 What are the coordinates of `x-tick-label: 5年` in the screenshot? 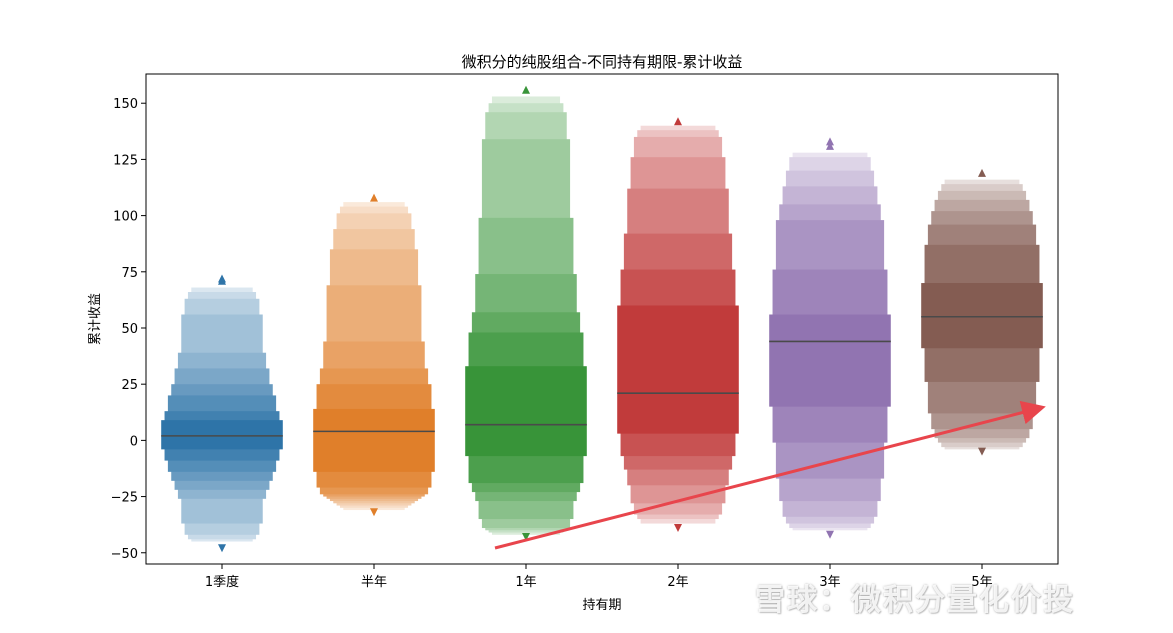 It's located at (981, 582).